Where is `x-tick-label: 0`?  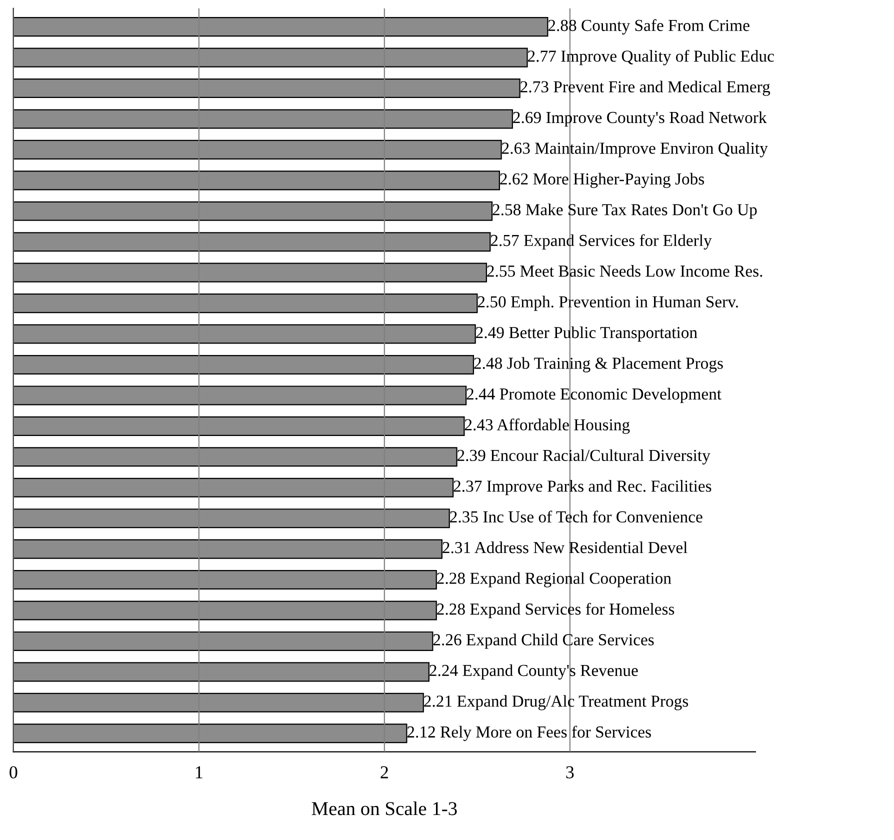 x-tick-label: 0 is located at coordinates (14, 772).